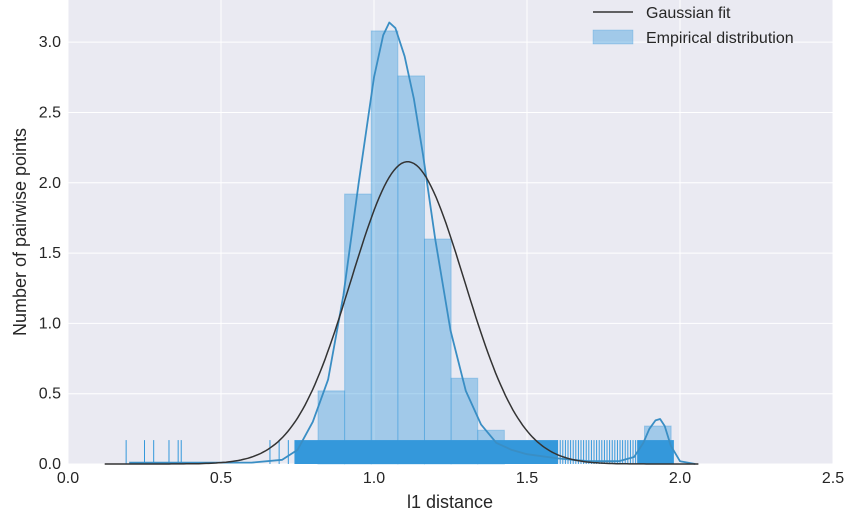 The image size is (849, 518). I want to click on x-tick-label: 2.0, so click(680, 478).